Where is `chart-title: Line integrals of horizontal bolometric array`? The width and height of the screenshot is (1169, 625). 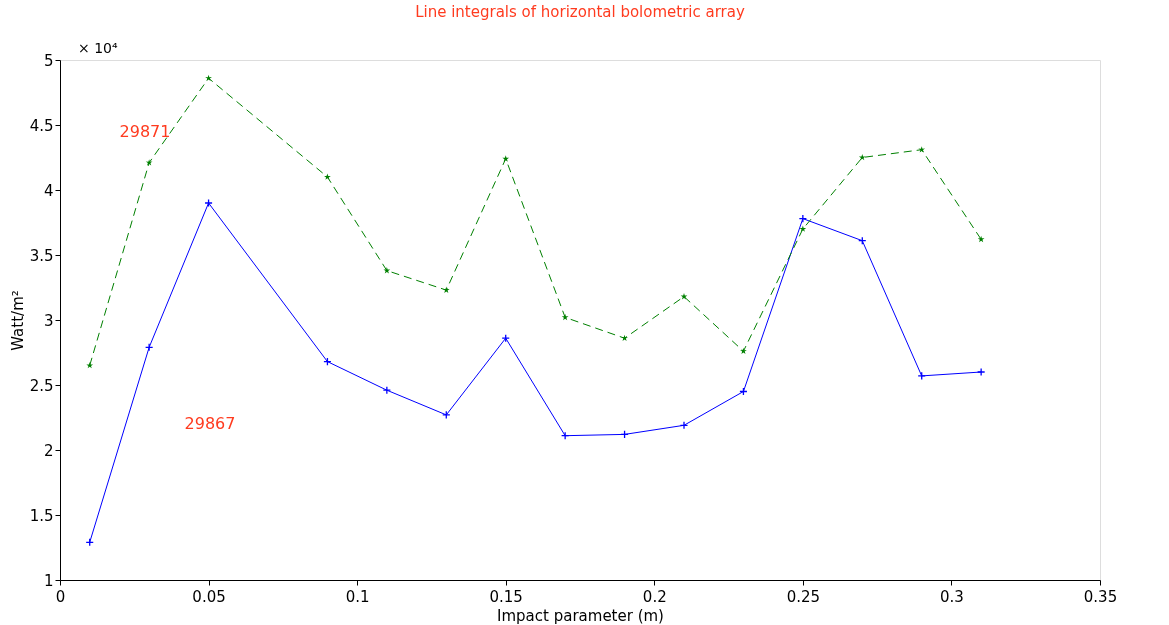
chart-title: Line integrals of horizontal bolometric array is located at coordinates (580, 12).